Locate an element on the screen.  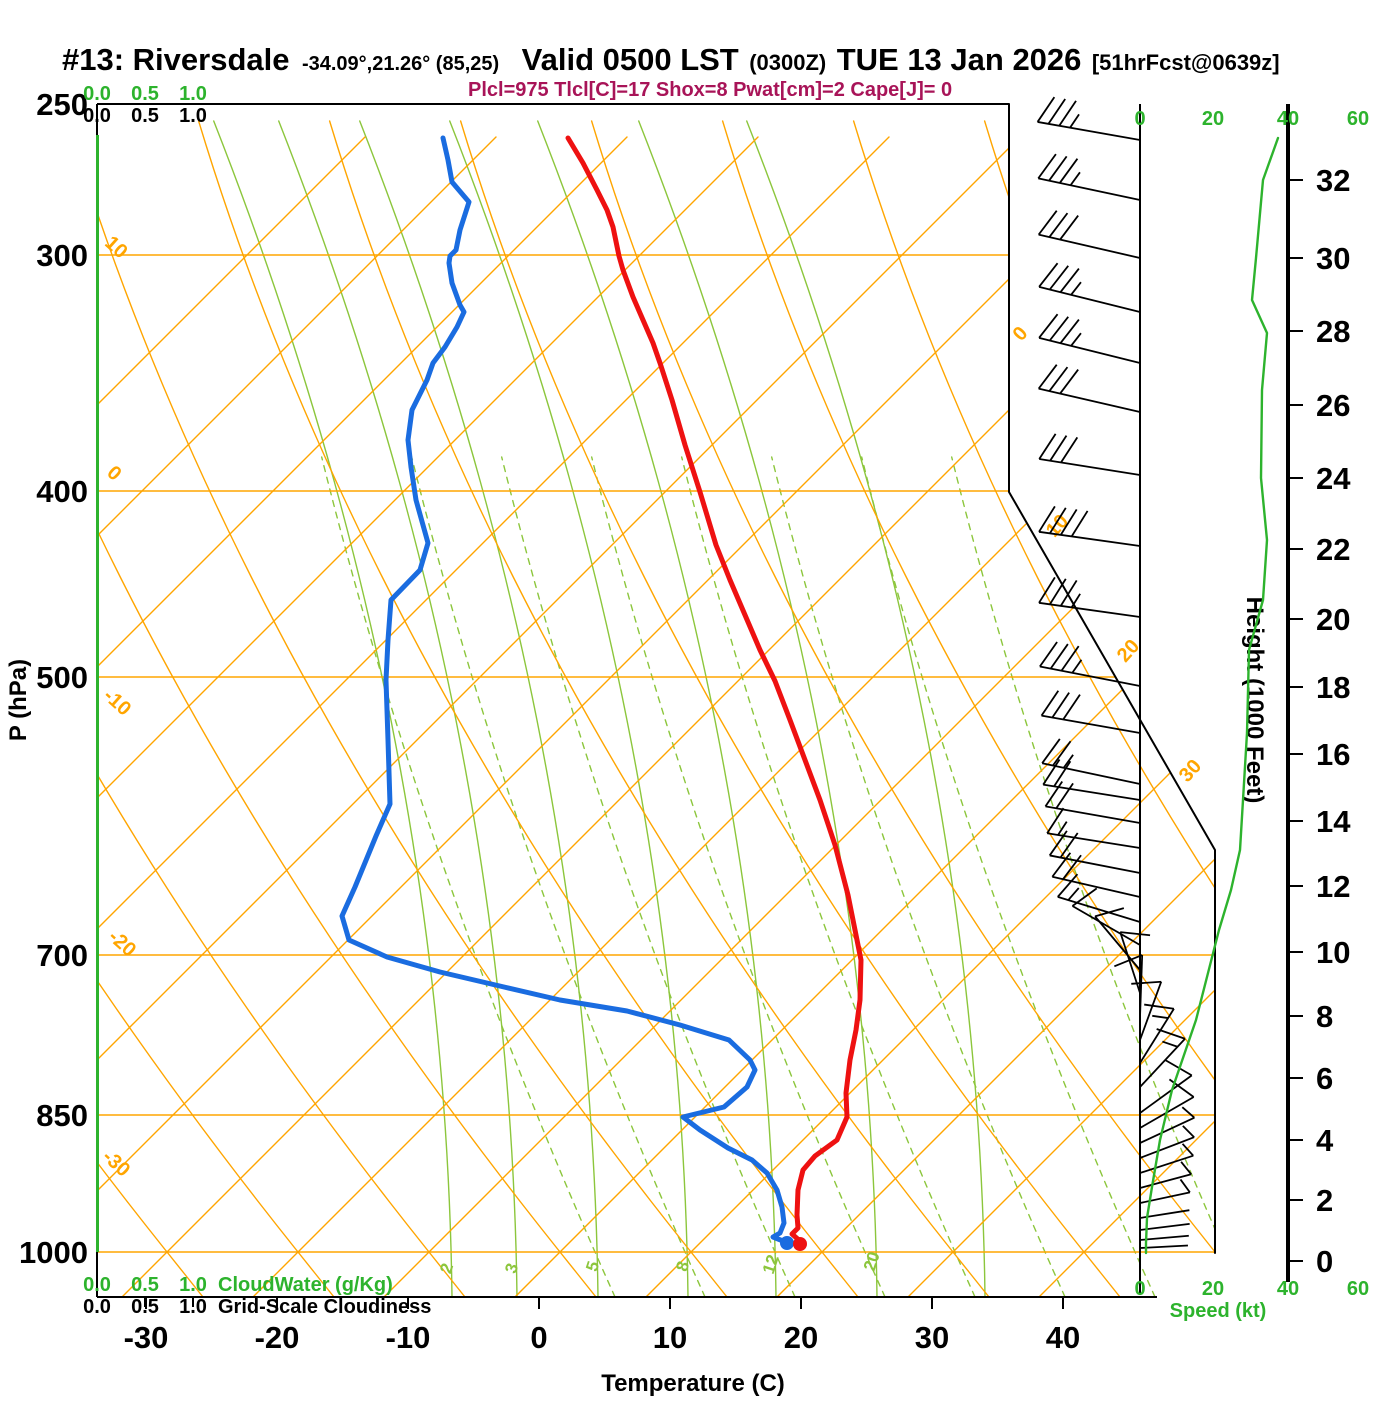
mixing-ratio-label: 5 is located at coordinates (592, 1266).